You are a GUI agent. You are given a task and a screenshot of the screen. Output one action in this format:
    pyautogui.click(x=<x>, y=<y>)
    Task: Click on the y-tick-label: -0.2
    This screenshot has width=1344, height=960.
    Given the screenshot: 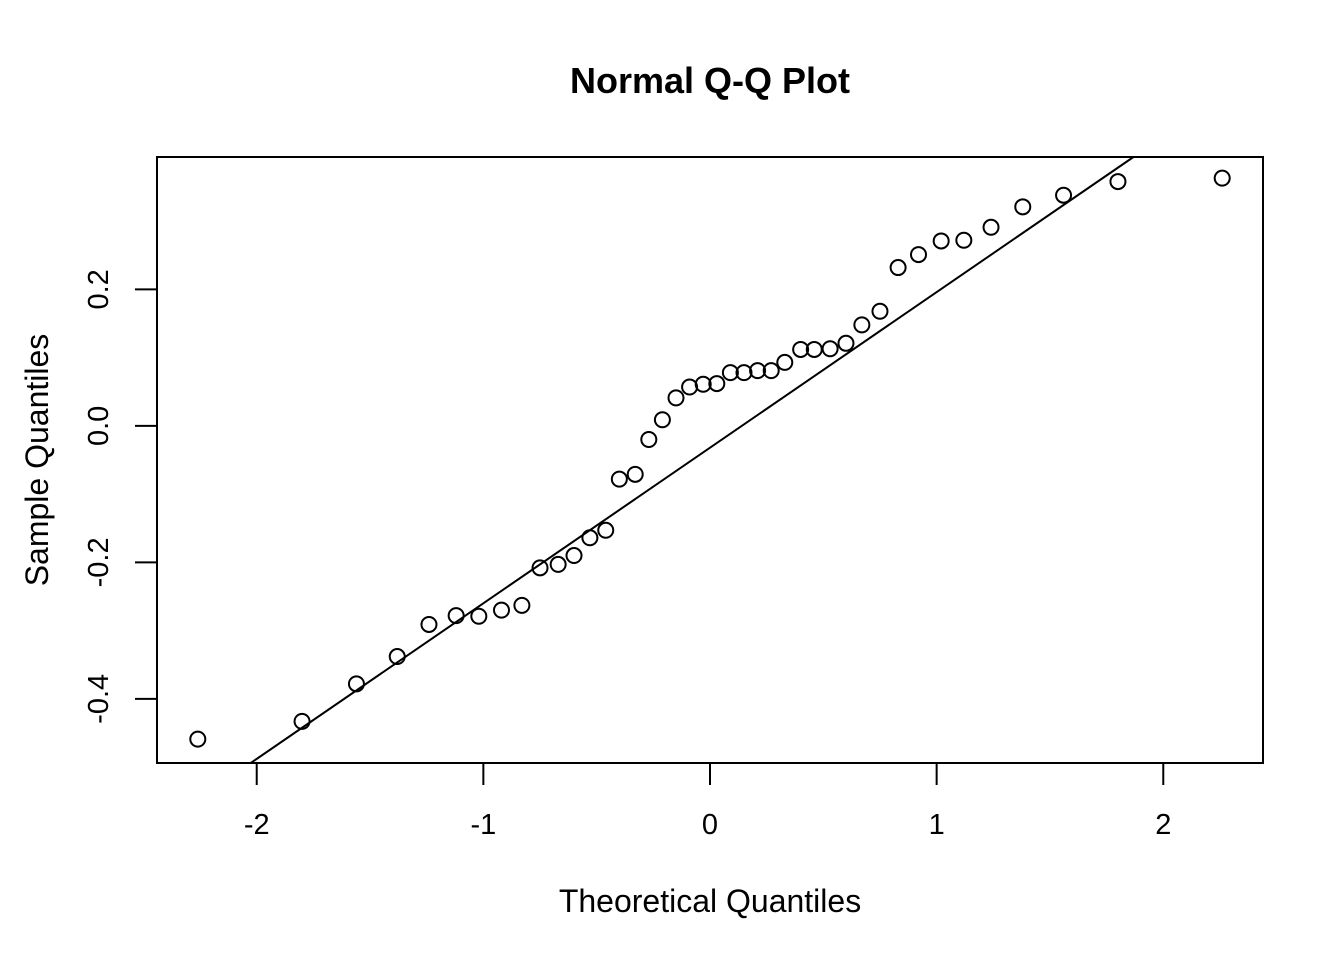 What is the action you would take?
    pyautogui.click(x=99, y=562)
    